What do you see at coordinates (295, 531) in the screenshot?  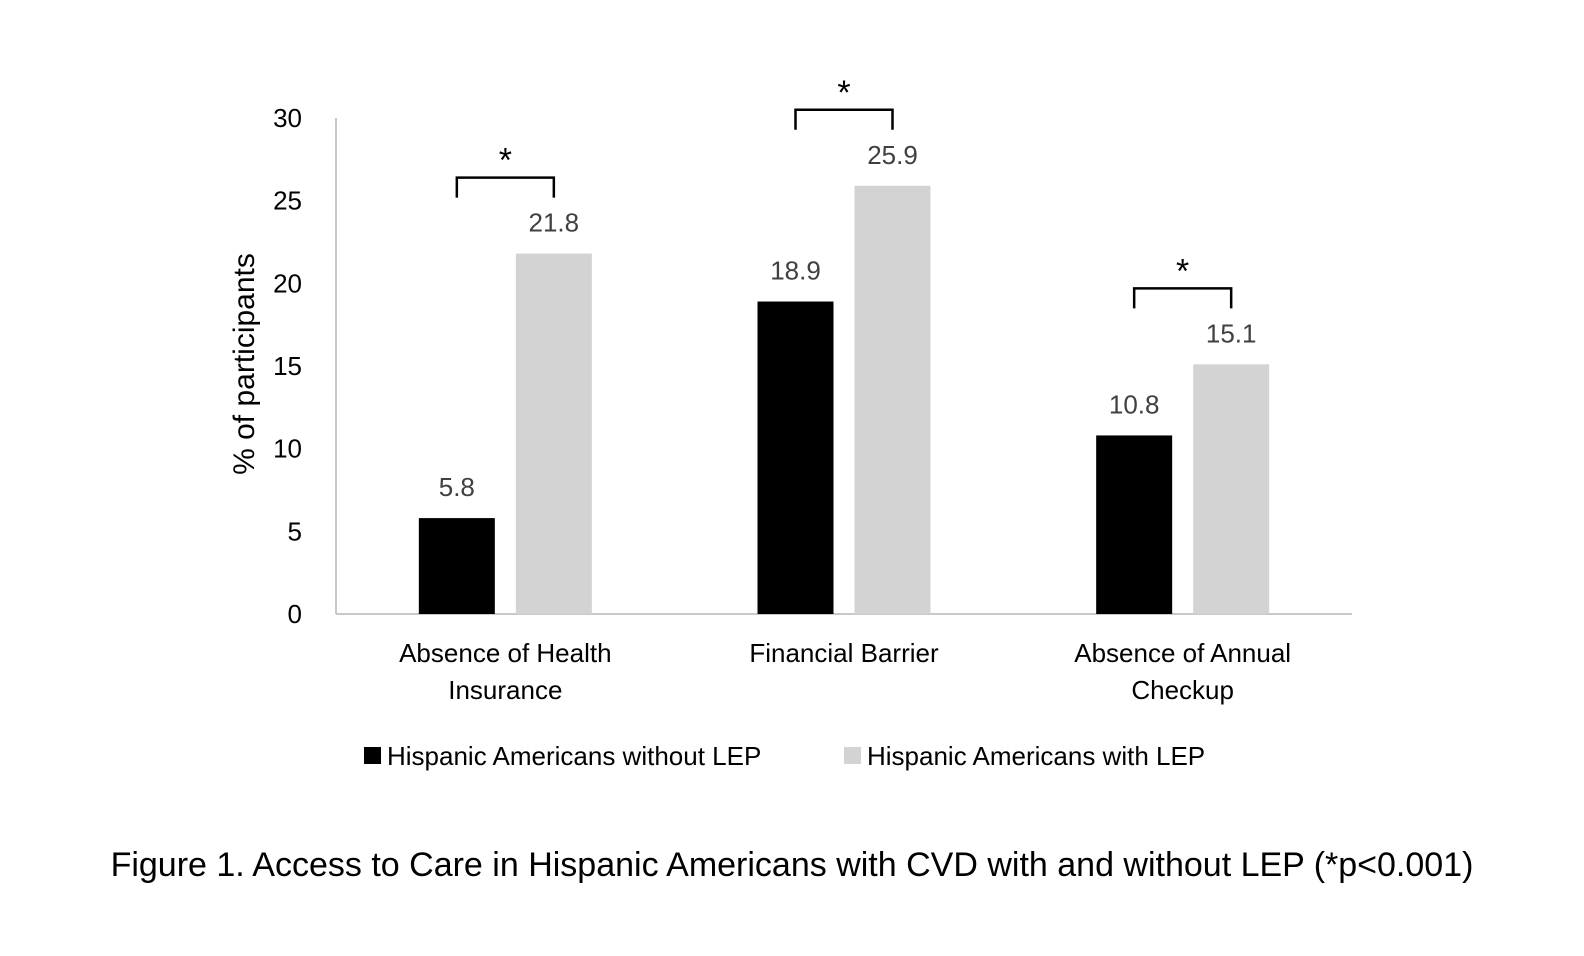 I see `y-tick-label: 5` at bounding box center [295, 531].